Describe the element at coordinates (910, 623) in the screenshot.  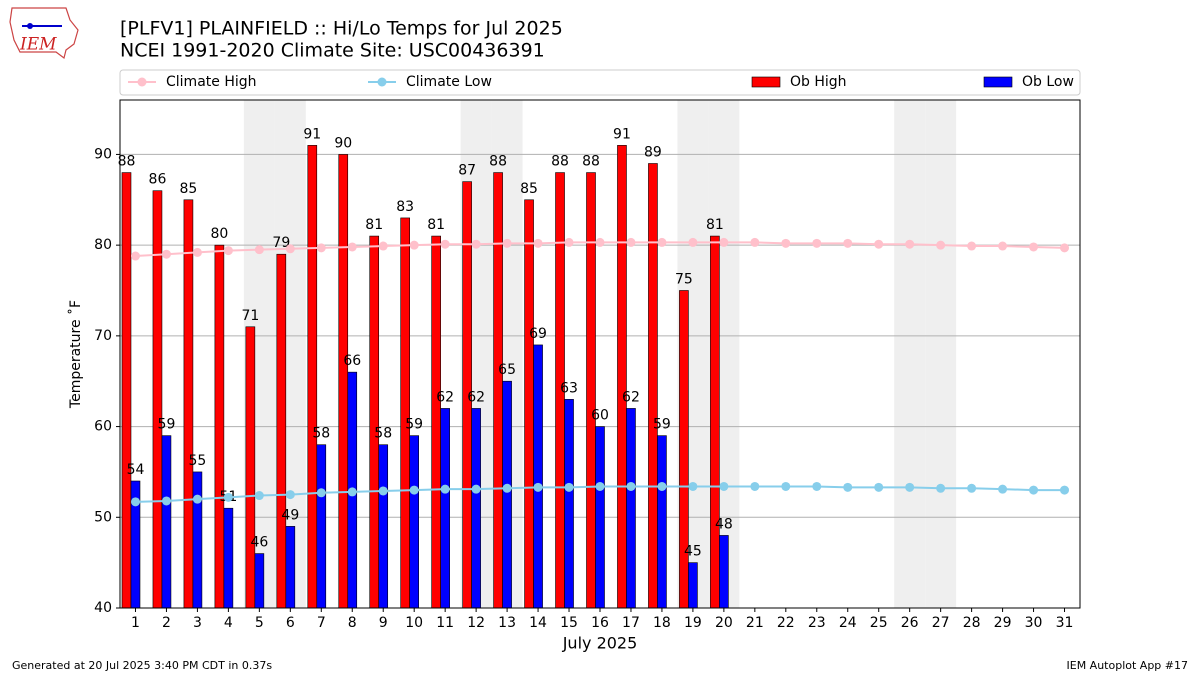
I see `x-tick-label: 26` at that location.